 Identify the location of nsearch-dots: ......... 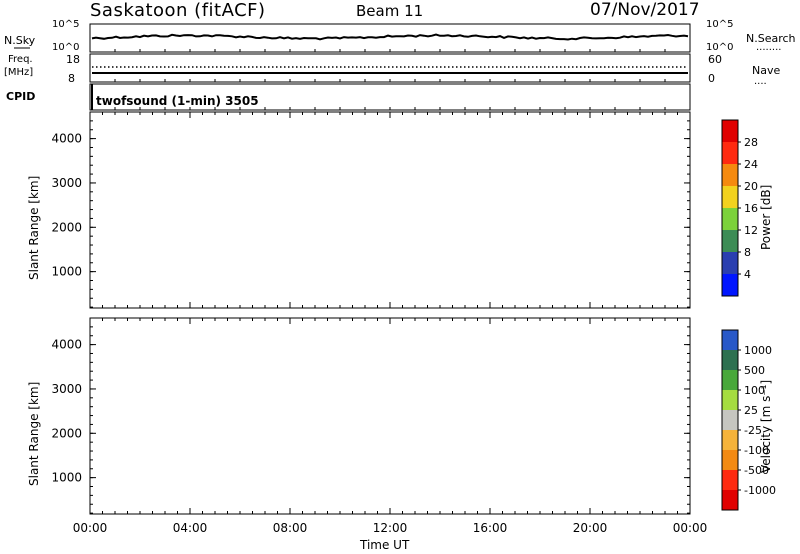
(768, 47).